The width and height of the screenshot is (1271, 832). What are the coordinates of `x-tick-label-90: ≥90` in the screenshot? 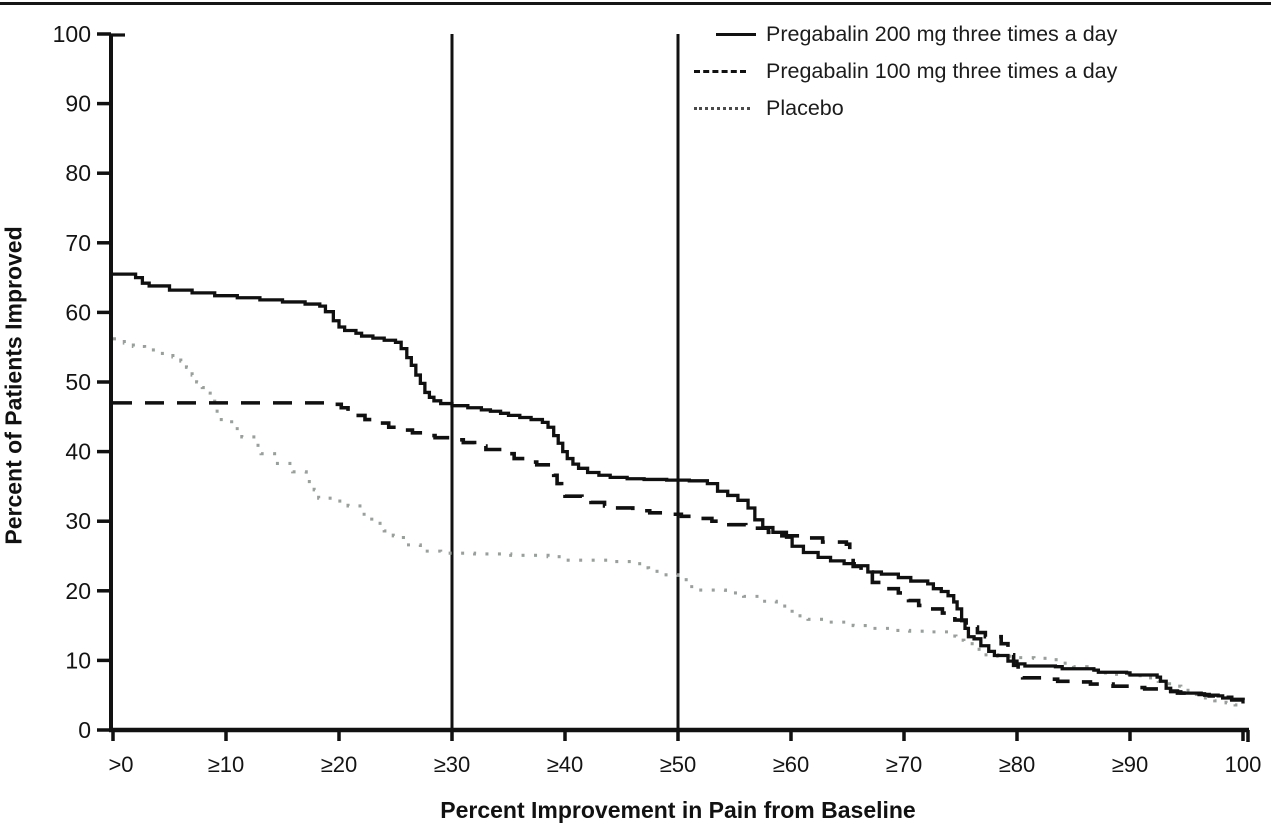 It's located at (1130, 764).